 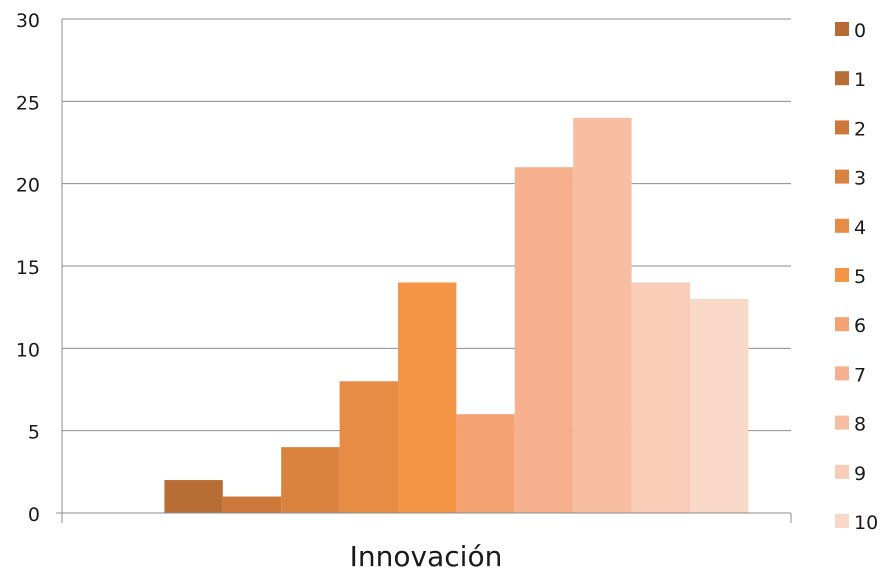 What do you see at coordinates (860, 474) in the screenshot?
I see `legend-label: 9` at bounding box center [860, 474].